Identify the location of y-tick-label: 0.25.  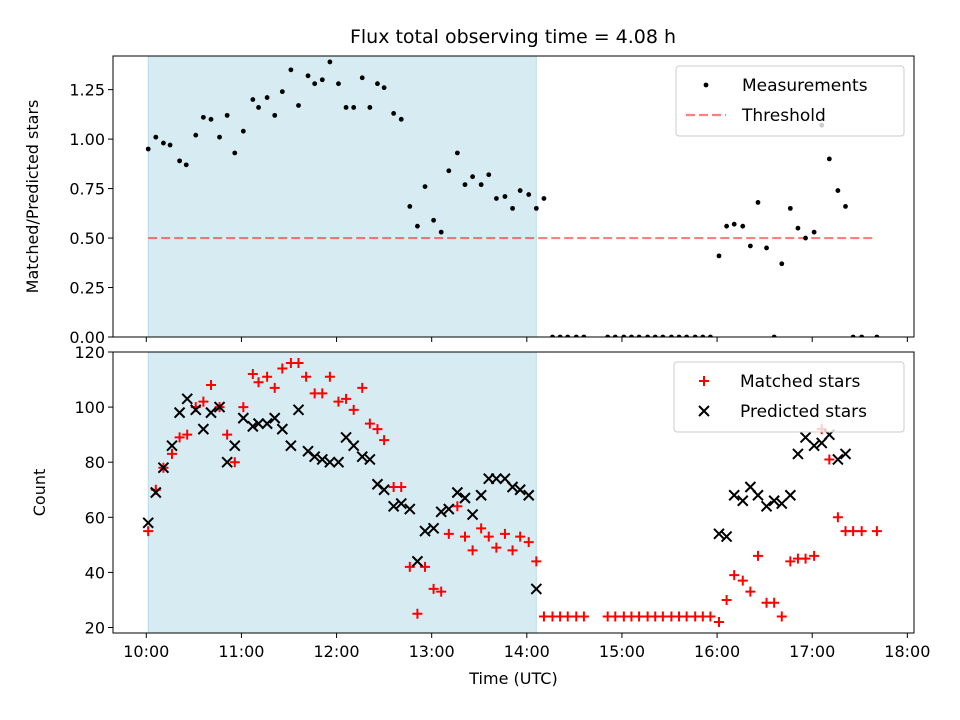
(87, 288).